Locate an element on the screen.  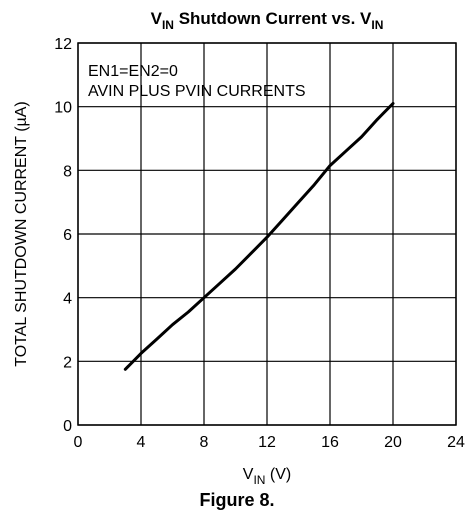
y-tick-label: 4 is located at coordinates (67, 299).